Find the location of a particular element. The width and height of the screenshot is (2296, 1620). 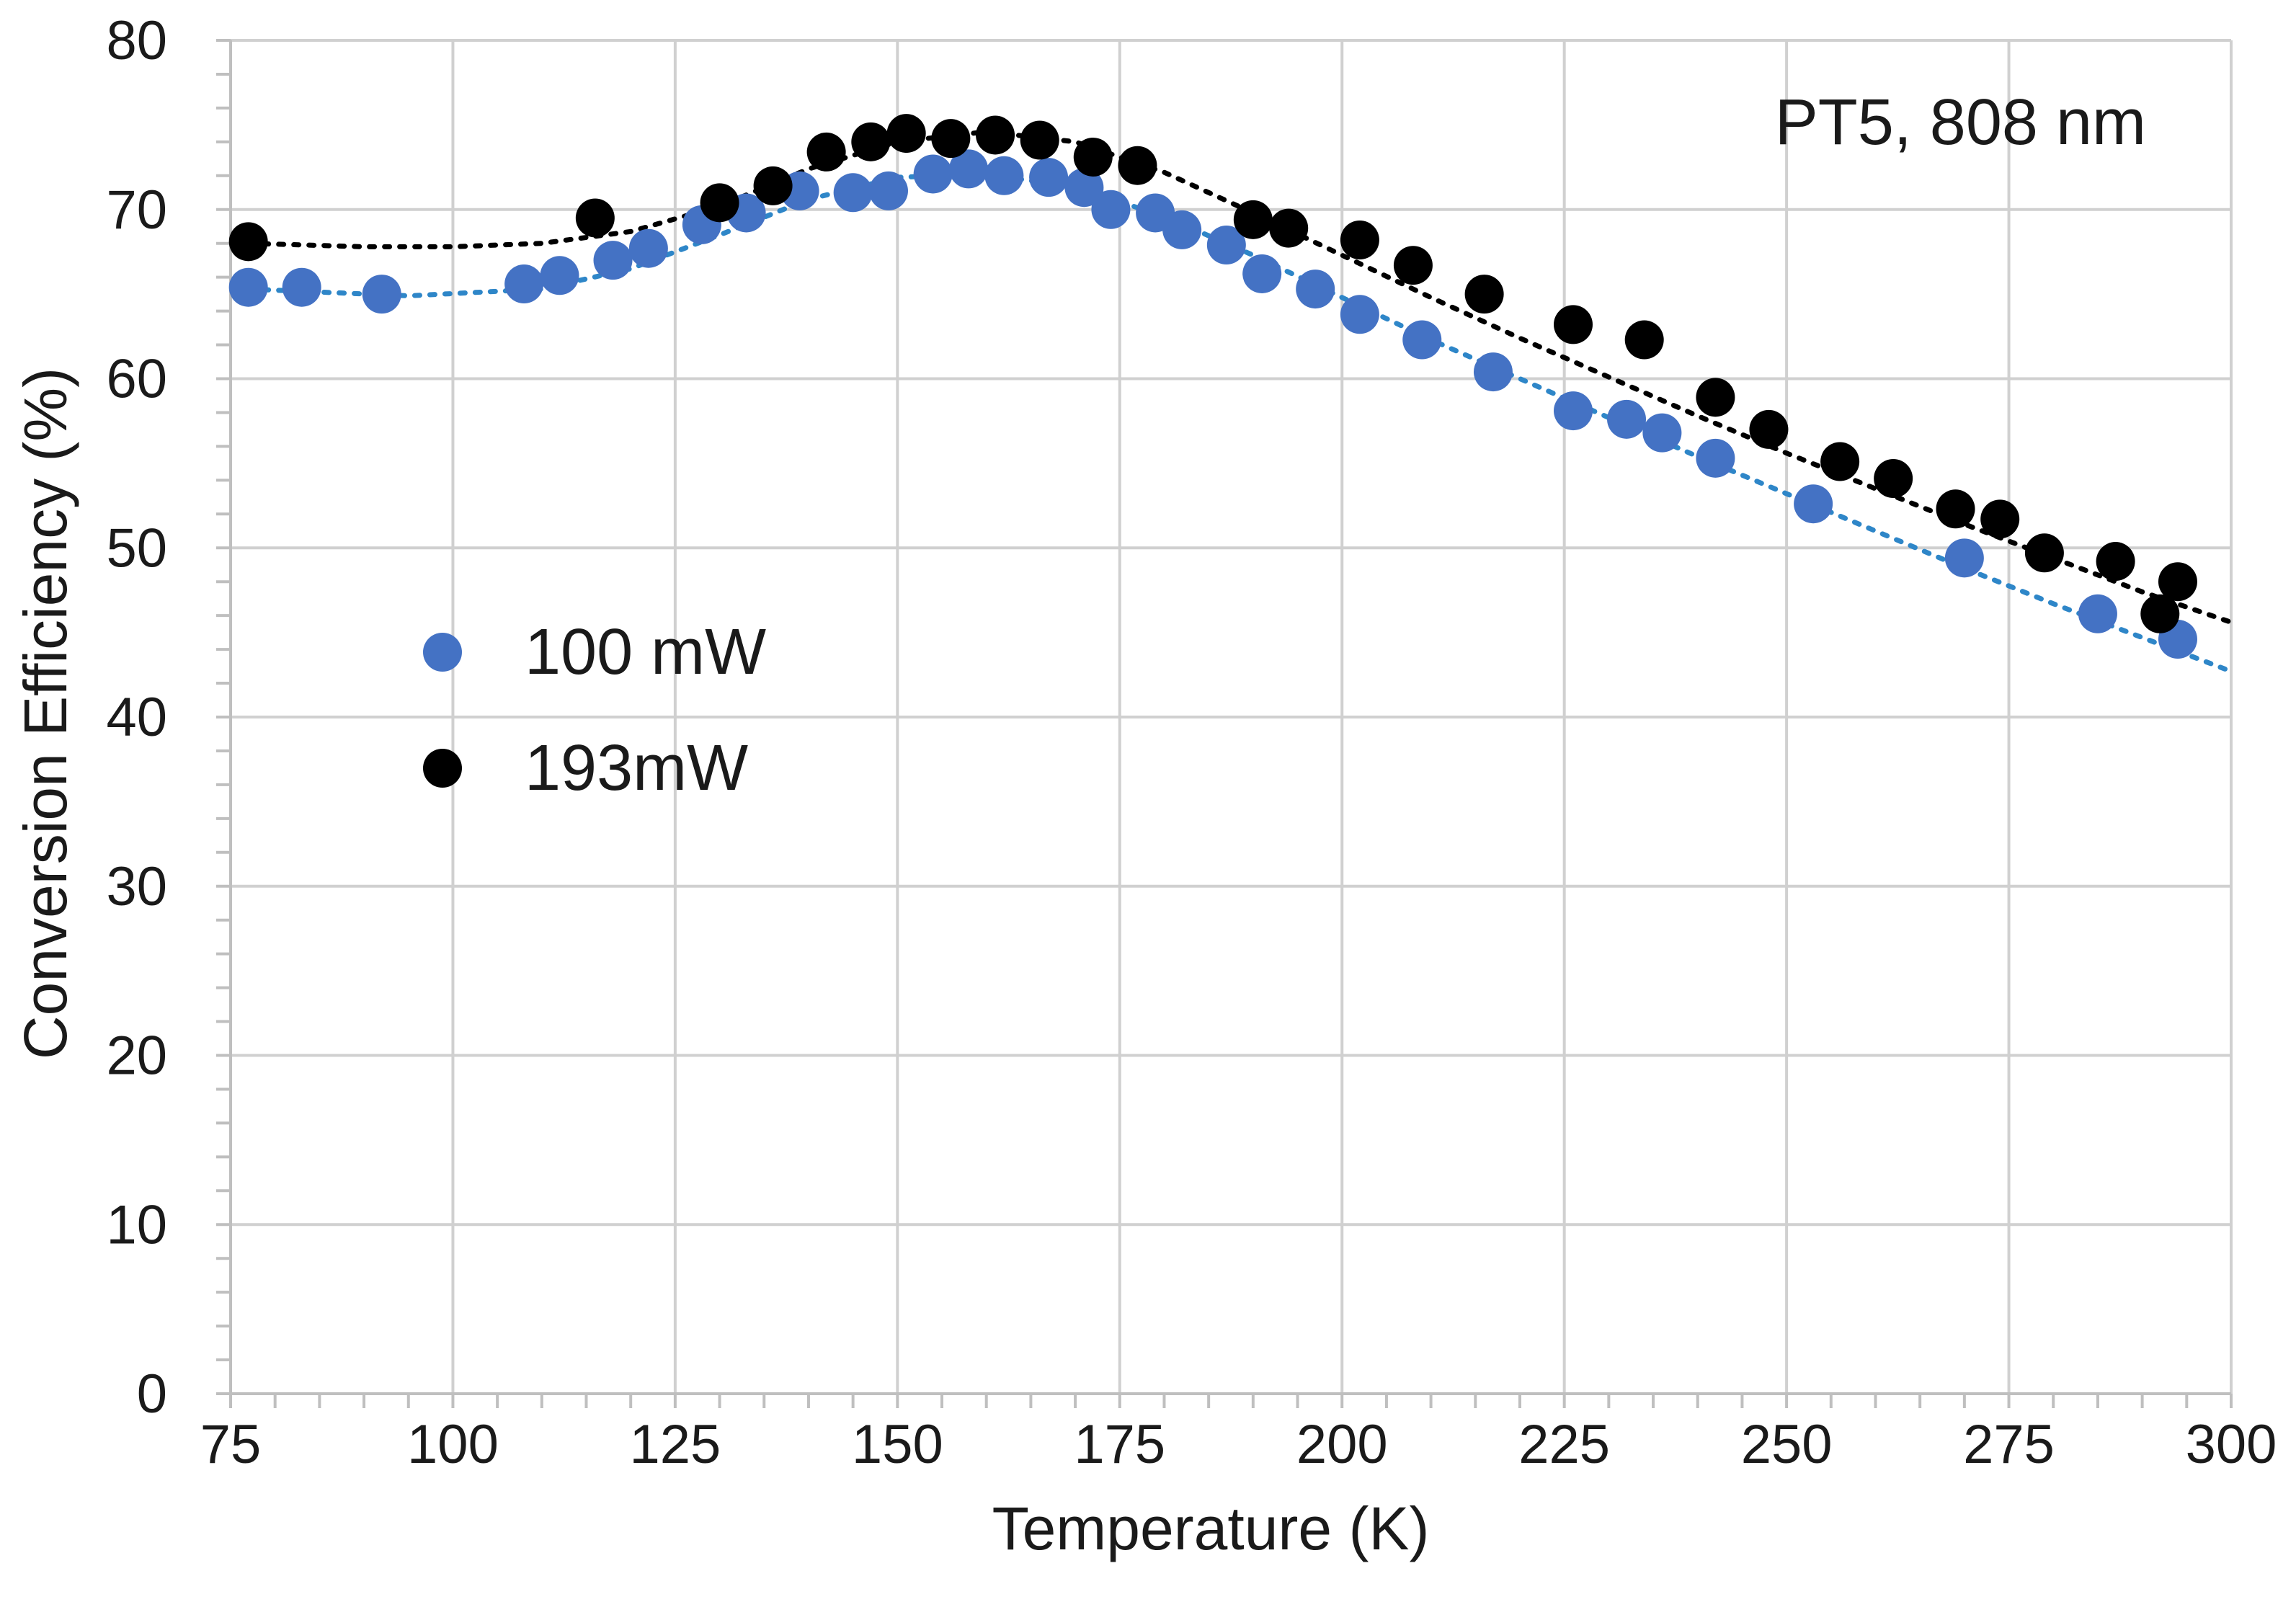

y-axis-title: Conversion Efficiency (%) is located at coordinates (45, 713).